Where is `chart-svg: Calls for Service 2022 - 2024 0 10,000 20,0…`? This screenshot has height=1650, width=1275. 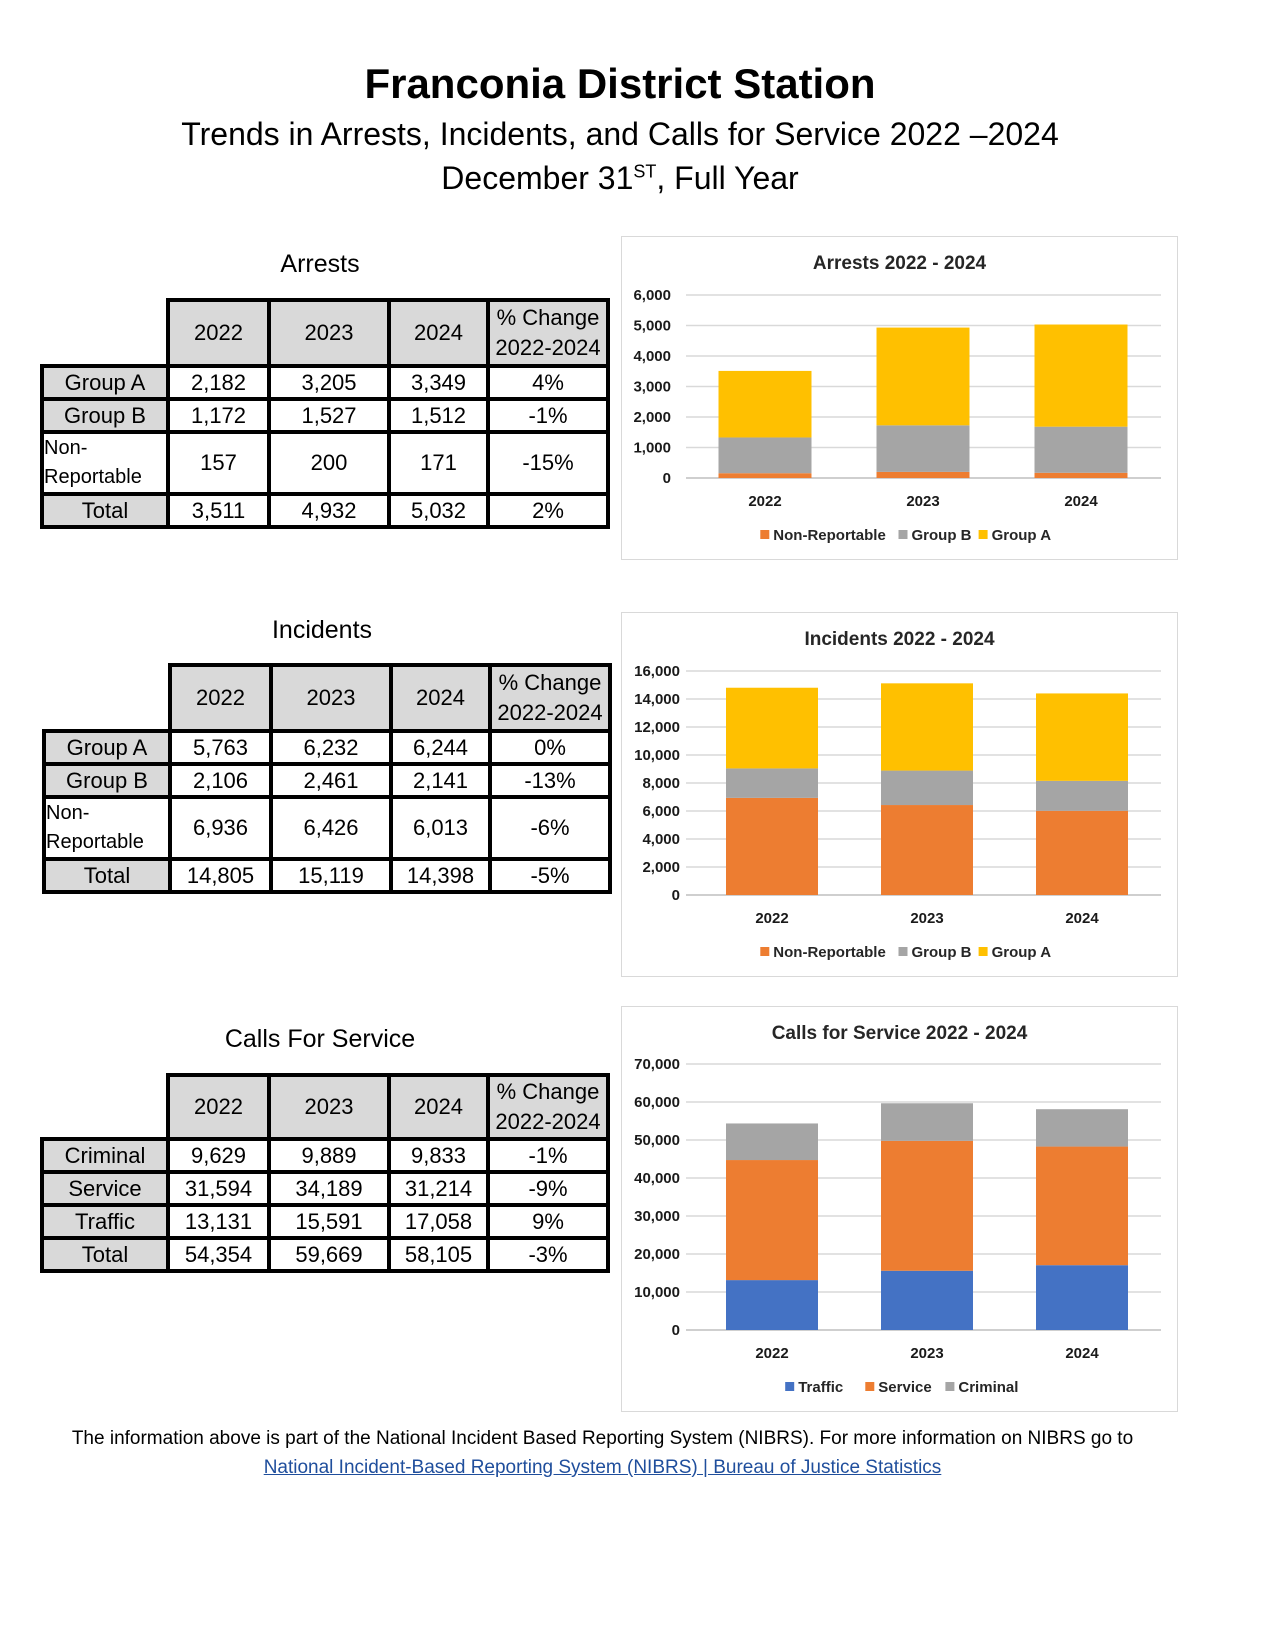
chart-svg: Calls for Service 2022 - 2024 0 10,000 20,0… is located at coordinates (897, 1209).